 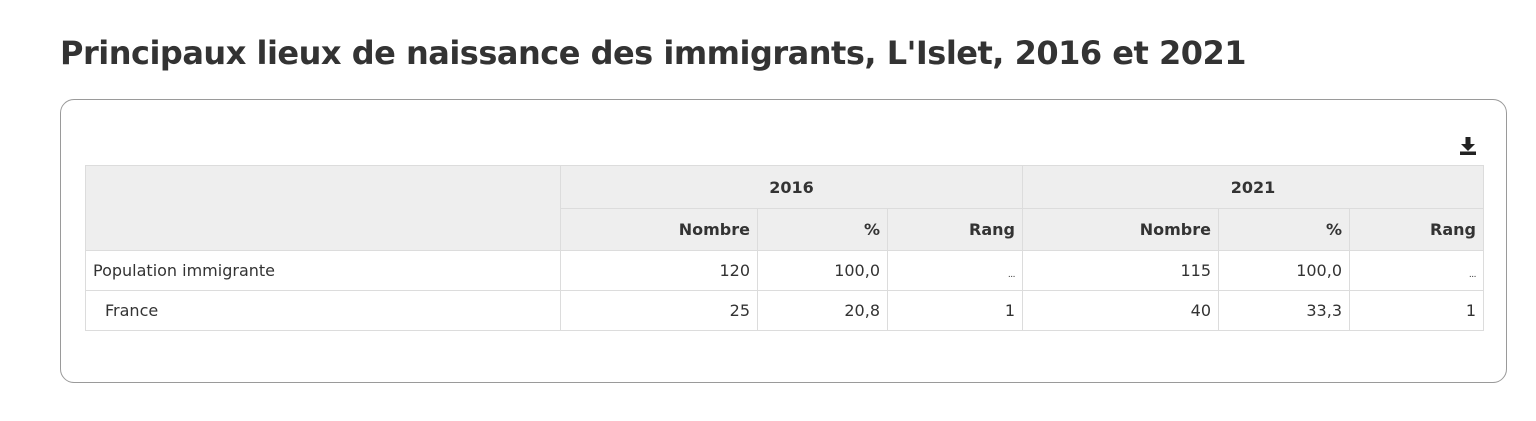 I want to click on year-header-2021: 2021, so click(x=1253, y=187).